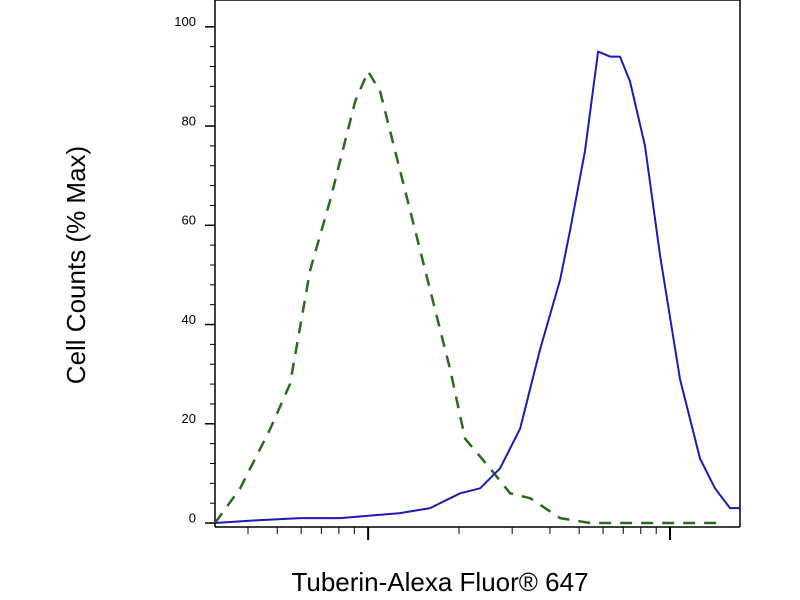 The image size is (800, 600). Describe the element at coordinates (439, 582) in the screenshot. I see `x-axis-label: Tuberin-Alexa Fluor® 647` at that location.